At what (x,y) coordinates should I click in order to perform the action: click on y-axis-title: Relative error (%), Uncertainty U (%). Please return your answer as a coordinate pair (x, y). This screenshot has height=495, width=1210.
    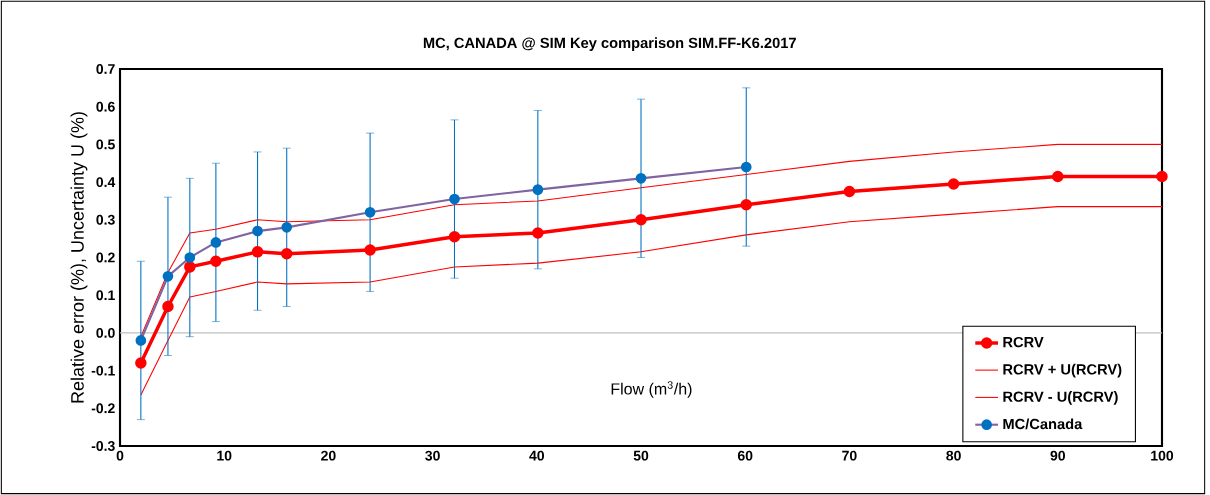
    Looking at the image, I should click on (79, 257).